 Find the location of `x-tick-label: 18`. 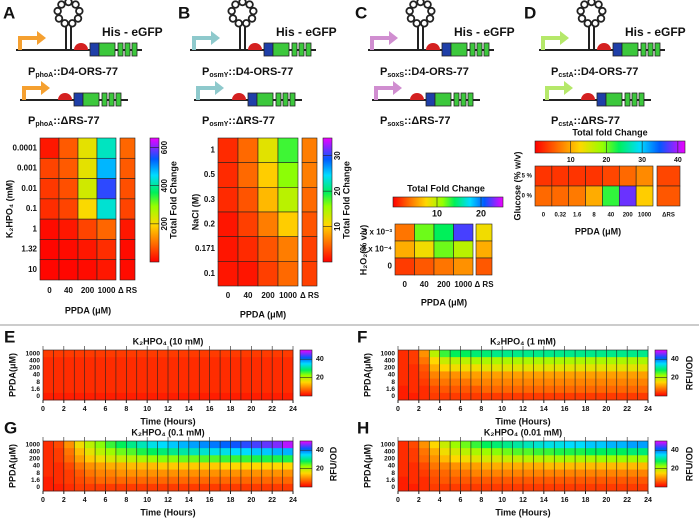

x-tick-label: 18 is located at coordinates (231, 500).